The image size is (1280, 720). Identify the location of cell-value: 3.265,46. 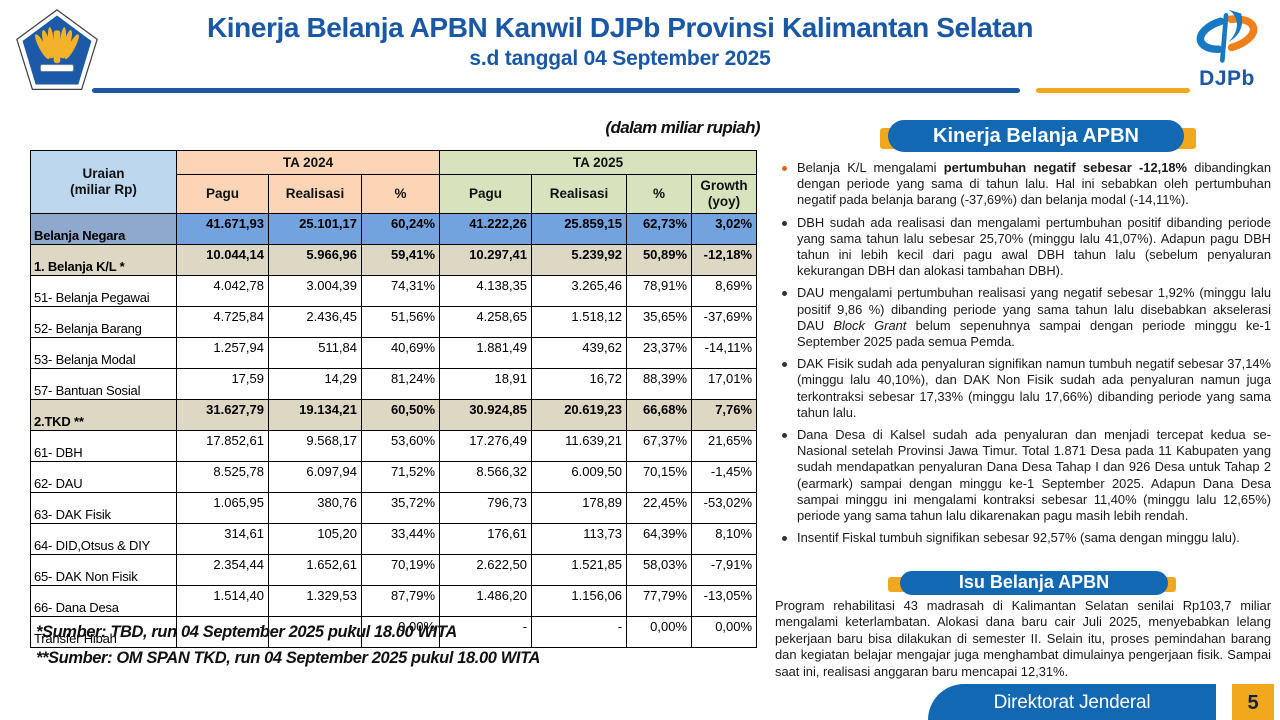
(579, 291).